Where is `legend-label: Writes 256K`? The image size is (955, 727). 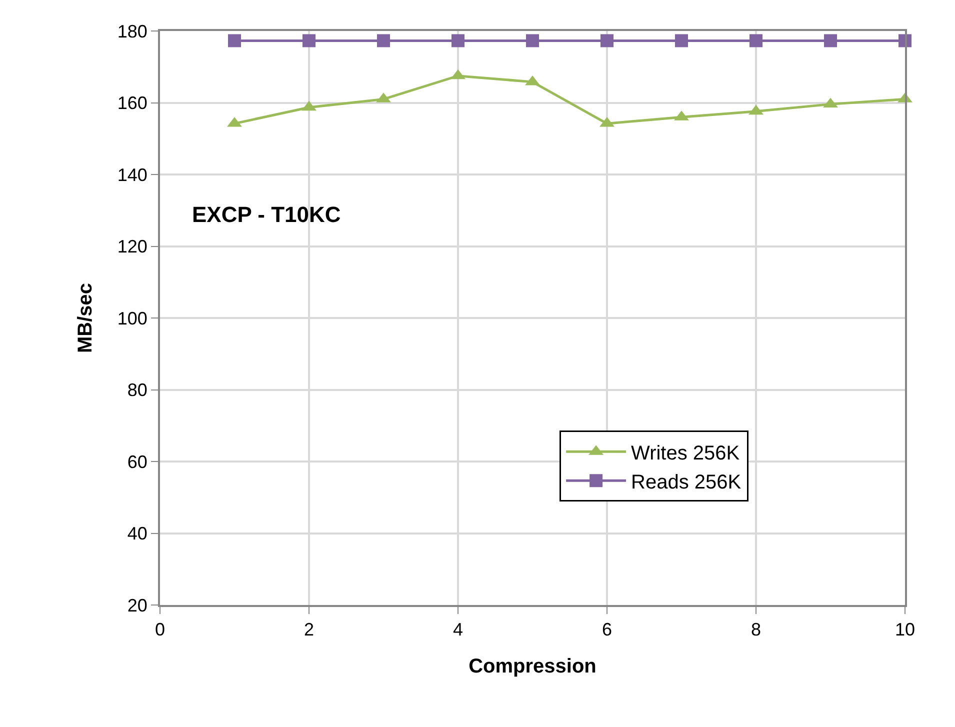
legend-label: Writes 256K is located at coordinates (685, 453).